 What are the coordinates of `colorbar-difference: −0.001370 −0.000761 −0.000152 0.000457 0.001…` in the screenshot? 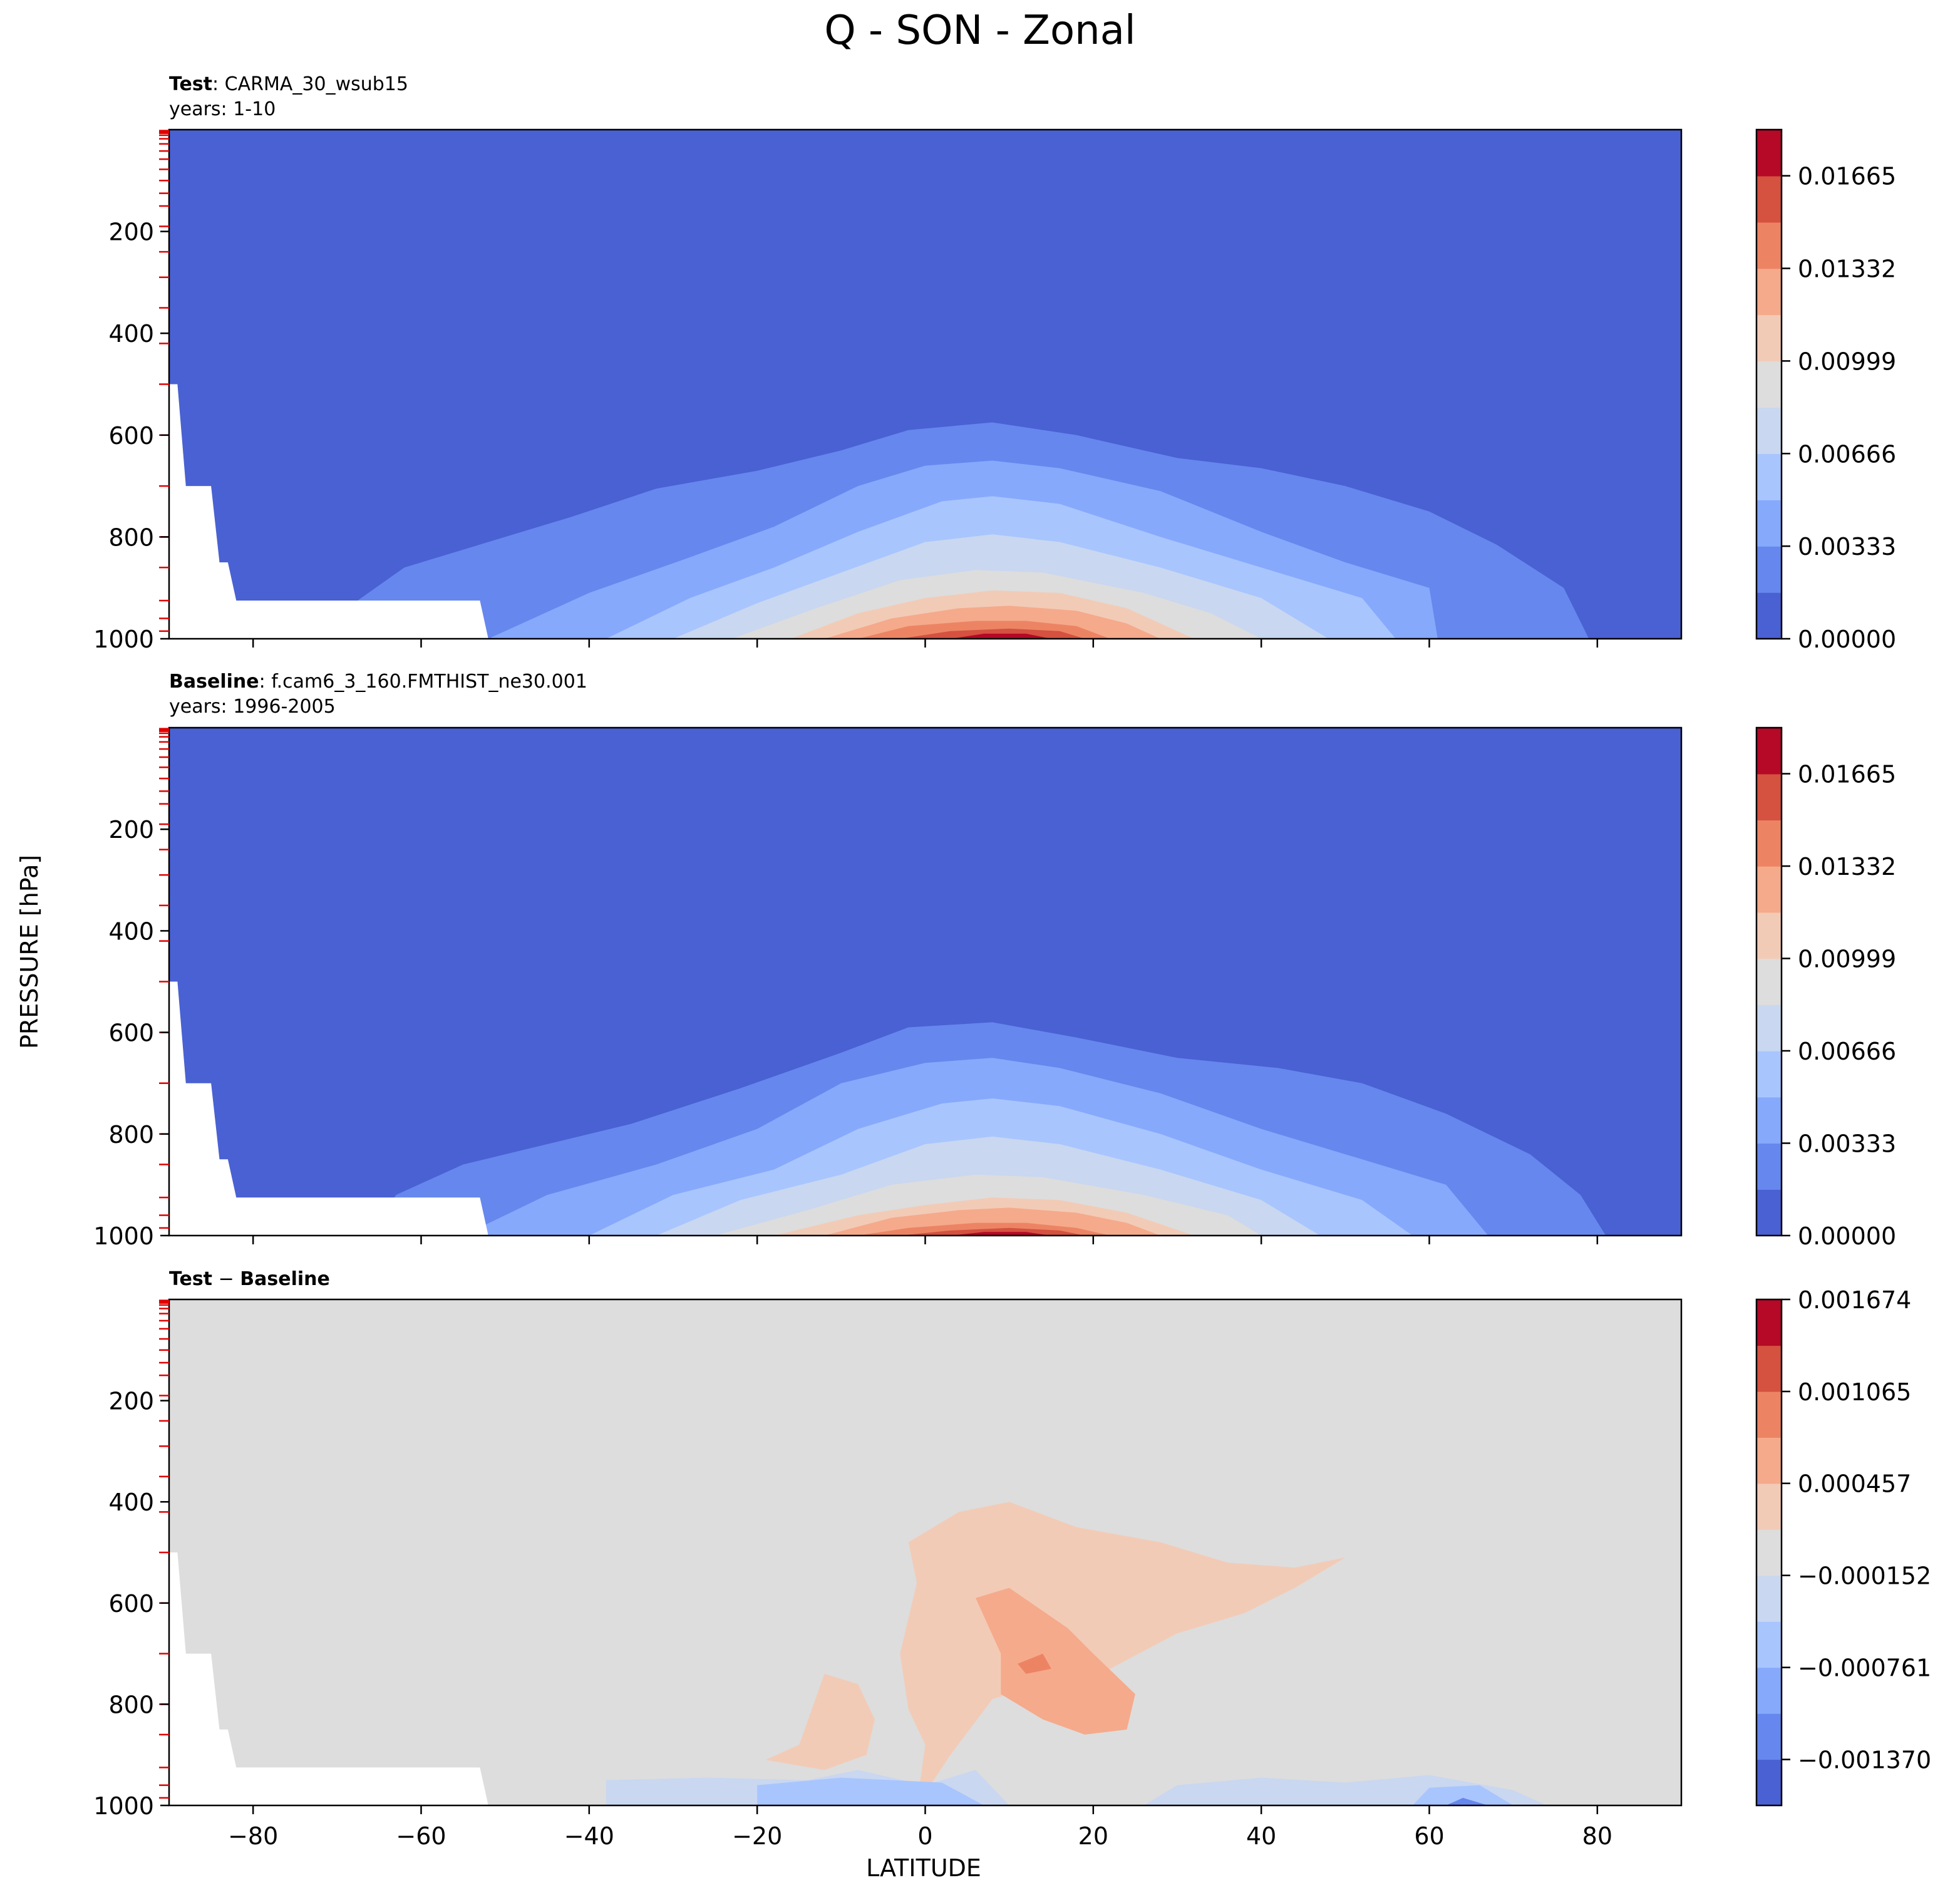 It's located at (1843, 1546).